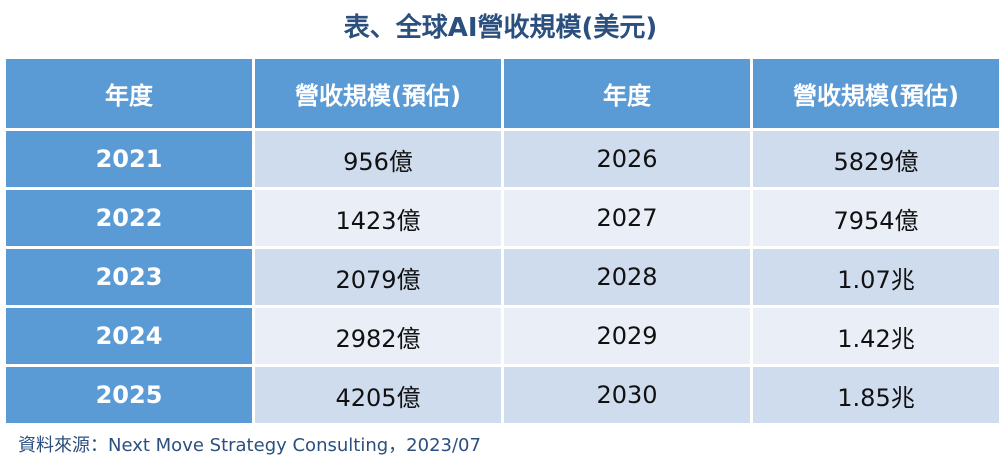 The height and width of the screenshot is (472, 1001). What do you see at coordinates (129, 93) in the screenshot?
I see `header-year-left: 年度` at bounding box center [129, 93].